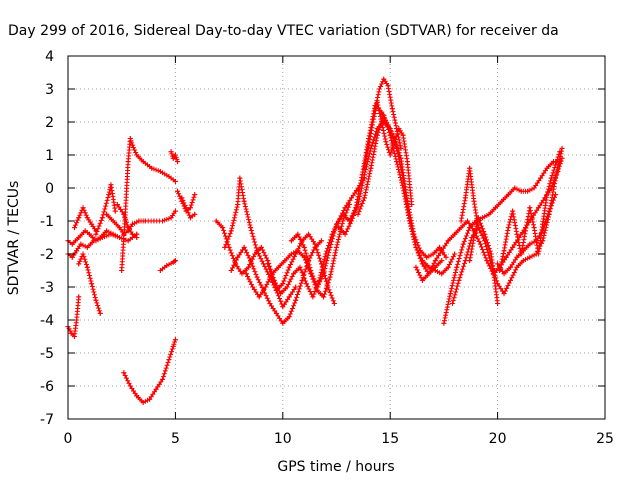  I want to click on y-tick-label: -3, so click(47, 288).